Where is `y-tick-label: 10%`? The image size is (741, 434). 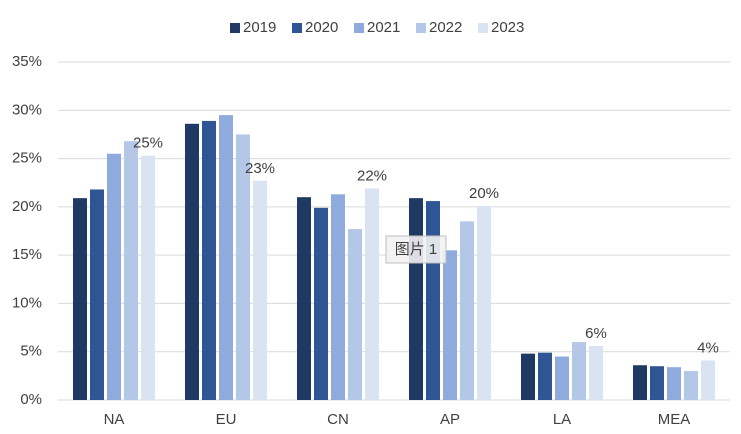
y-tick-label: 10% is located at coordinates (27, 302).